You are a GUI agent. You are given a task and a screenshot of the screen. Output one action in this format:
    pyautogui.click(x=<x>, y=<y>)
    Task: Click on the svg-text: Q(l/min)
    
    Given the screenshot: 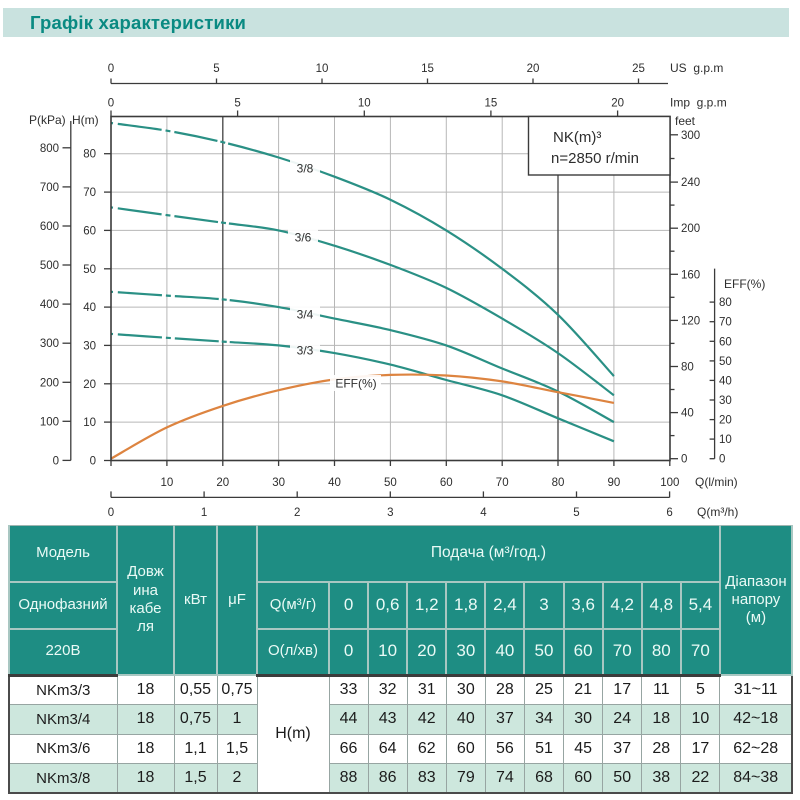 What is the action you would take?
    pyautogui.click(x=716, y=482)
    